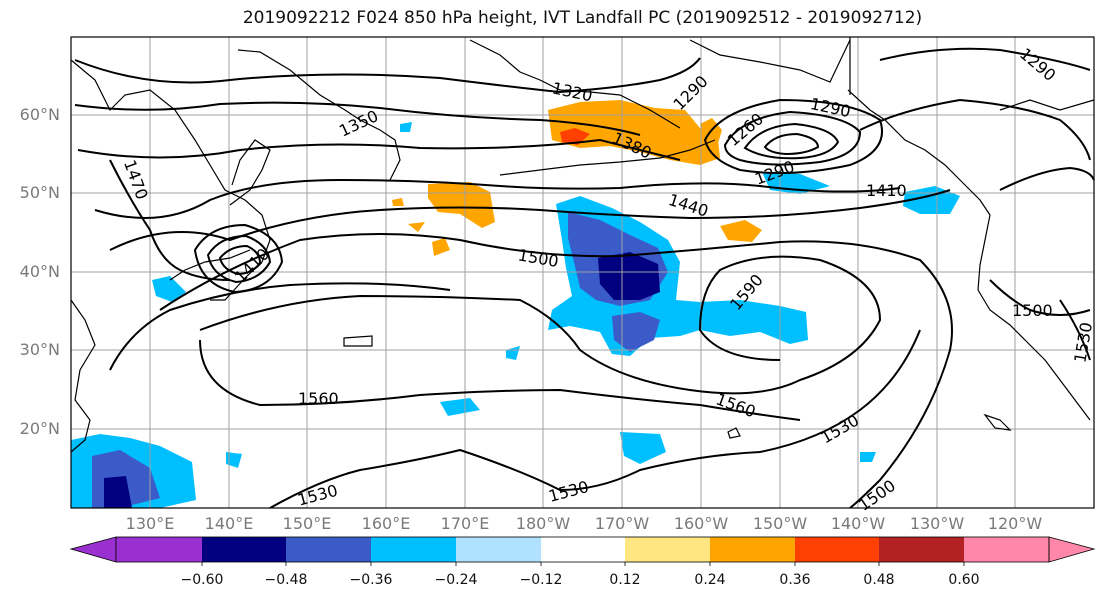 The width and height of the screenshot is (1105, 601). What do you see at coordinates (629, 276) in the screenshot?
I see `negative-anomaly-central-core` at bounding box center [629, 276].